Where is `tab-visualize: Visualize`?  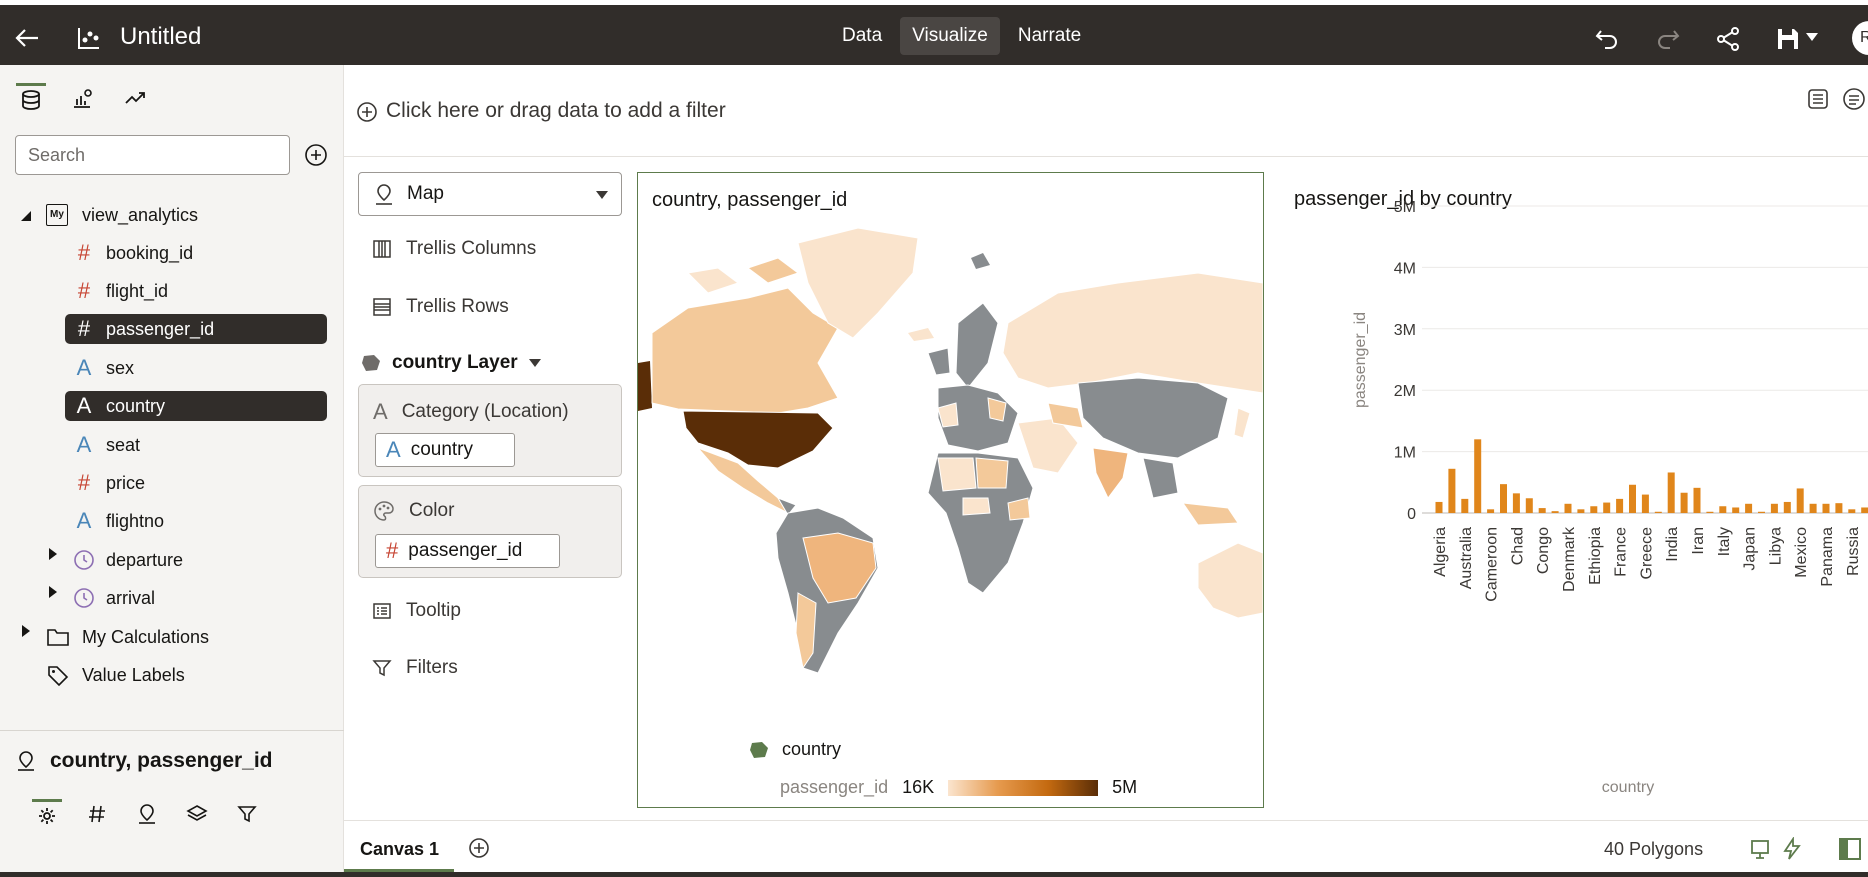
tab-visualize: Visualize is located at coordinates (950, 36).